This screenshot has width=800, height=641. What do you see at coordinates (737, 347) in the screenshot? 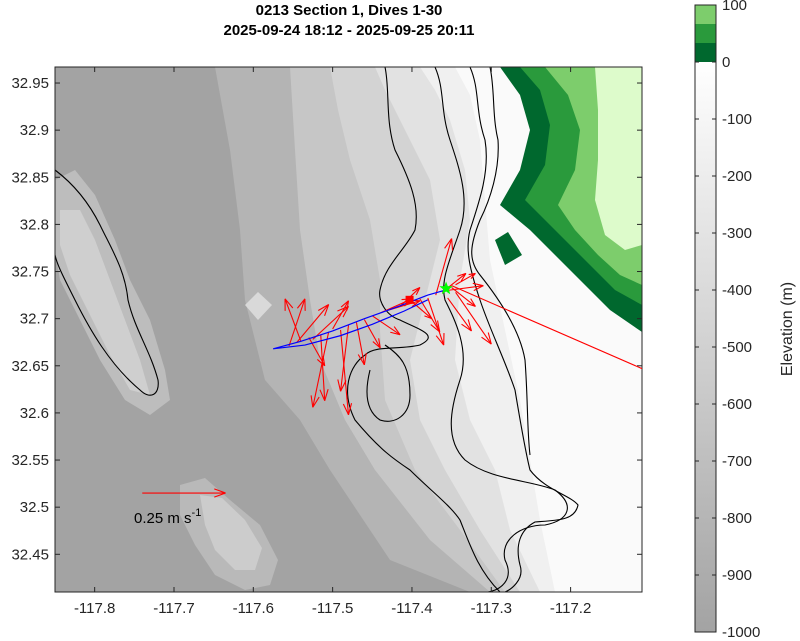
I see `colorbar-tick-label: -500` at bounding box center [737, 347].